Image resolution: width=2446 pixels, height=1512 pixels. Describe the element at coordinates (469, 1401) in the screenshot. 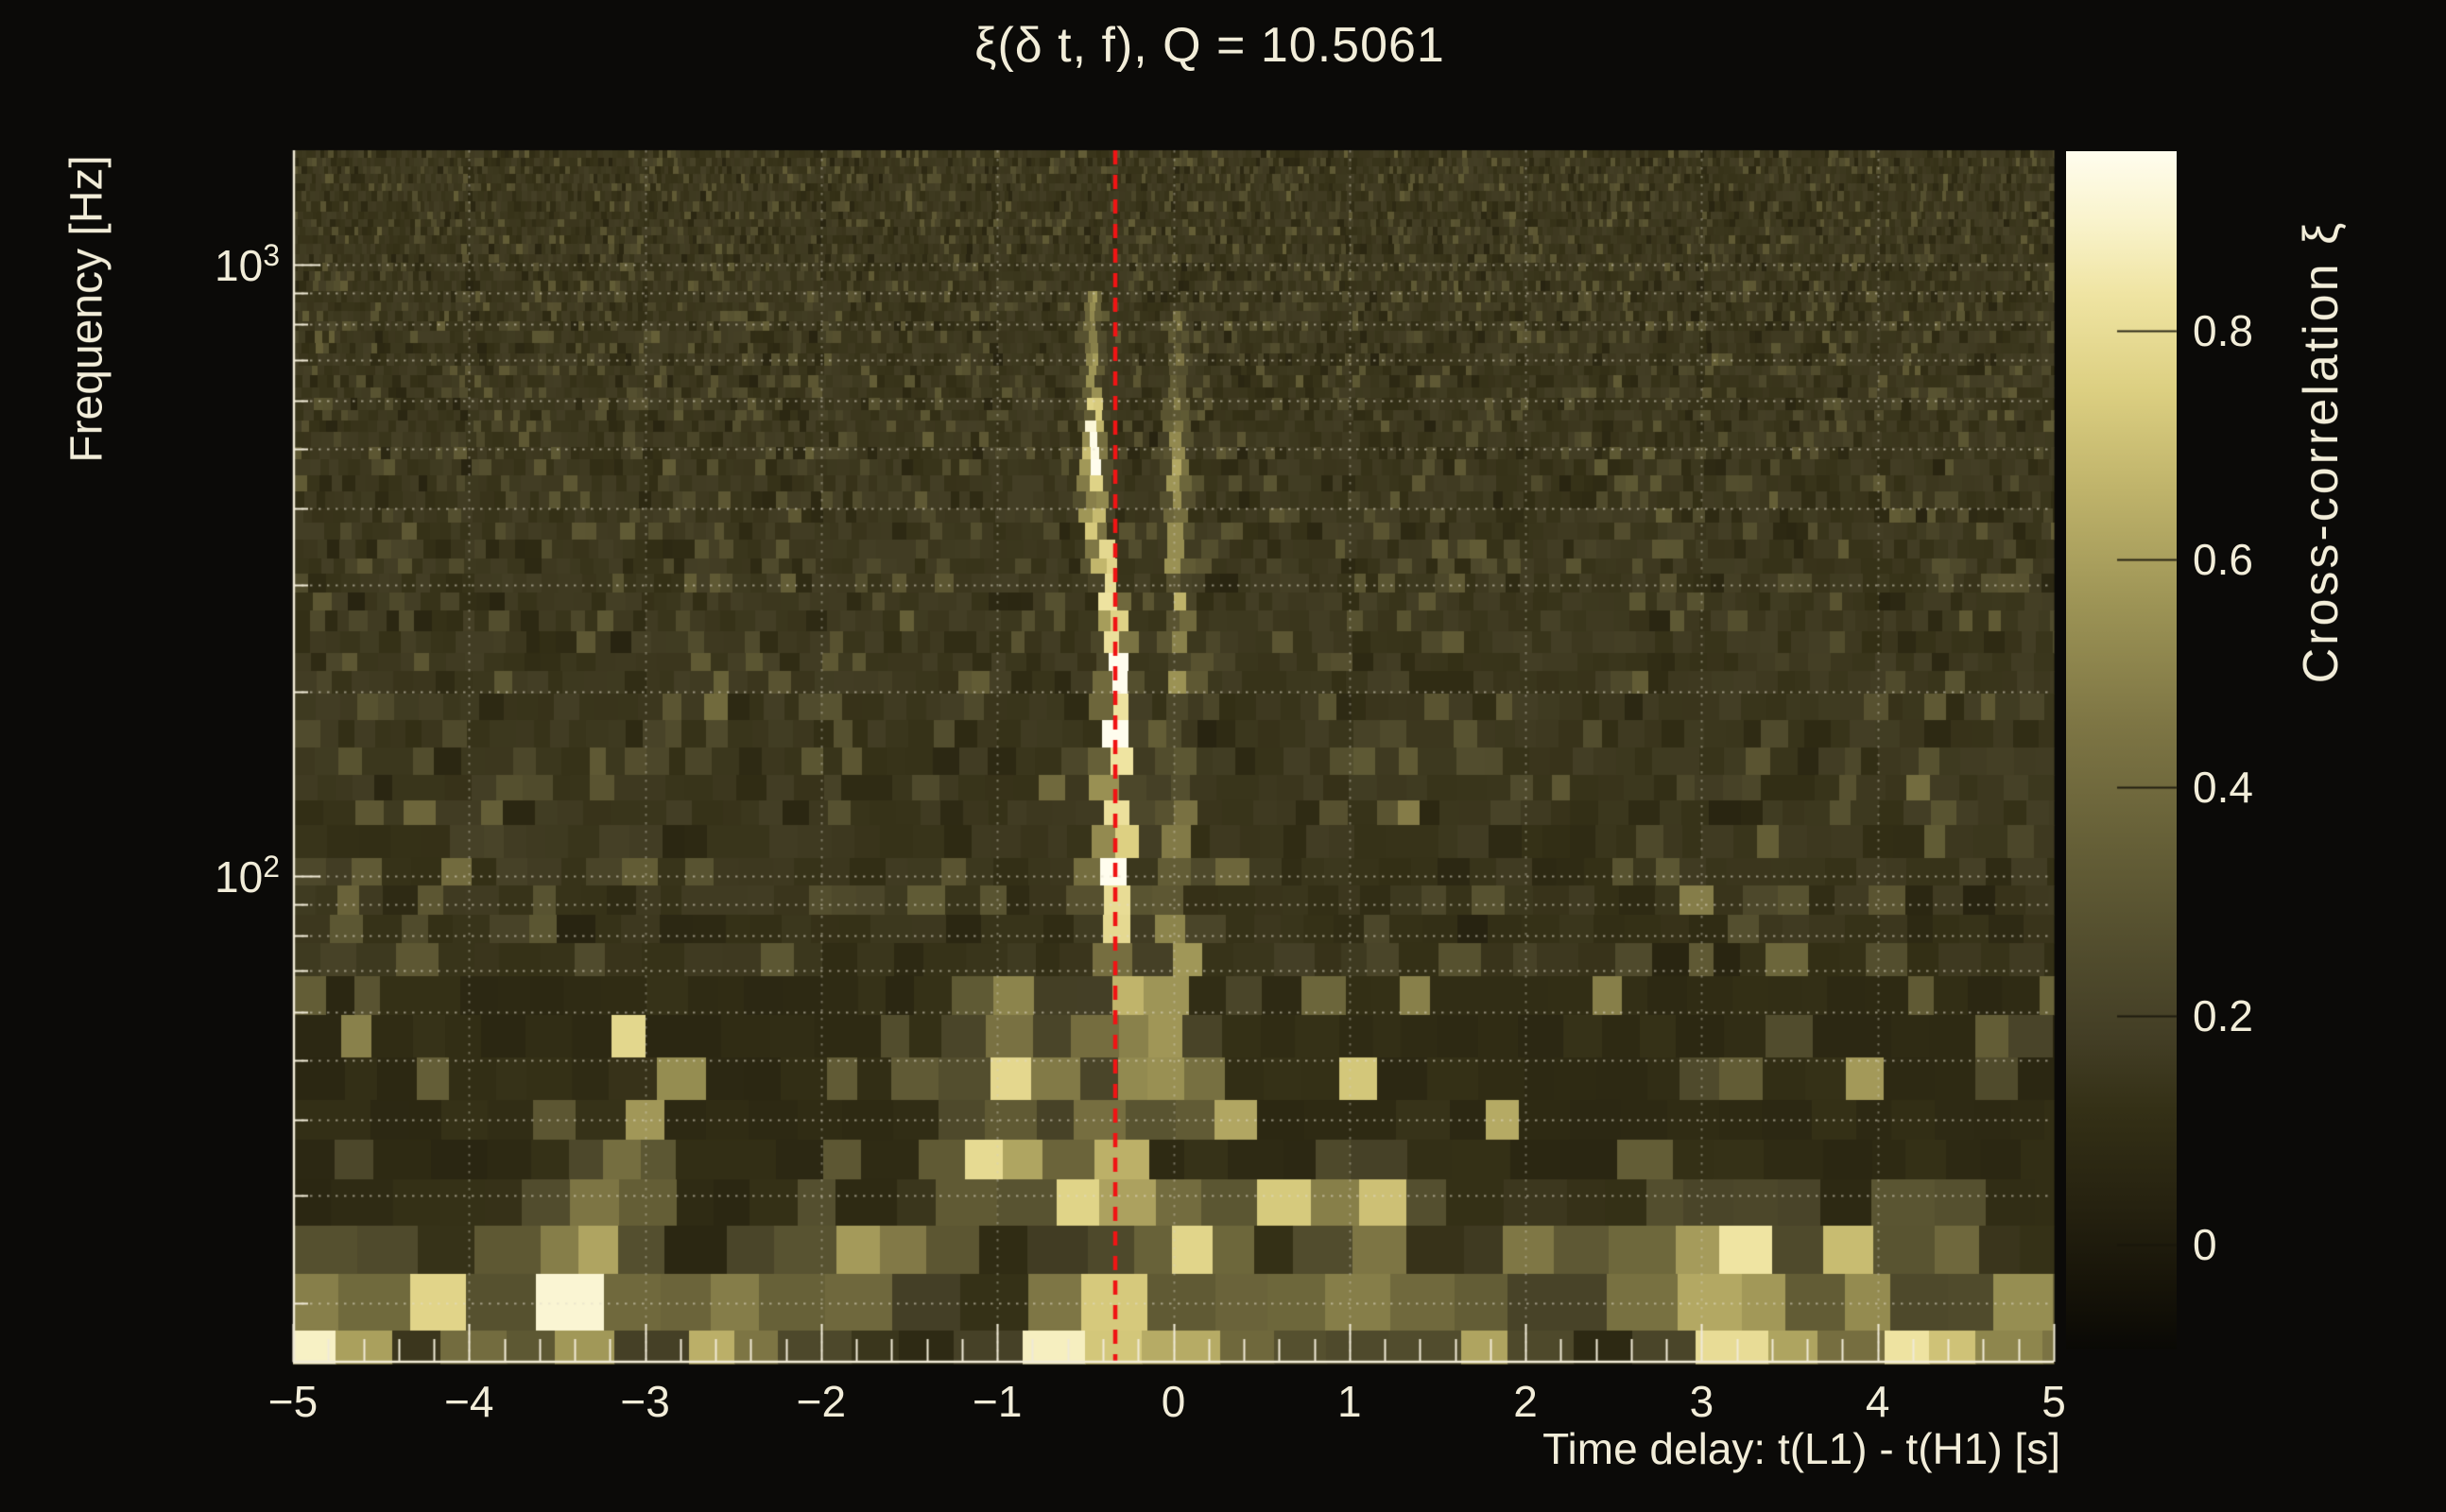

I see `x-tick-label: −4` at that location.